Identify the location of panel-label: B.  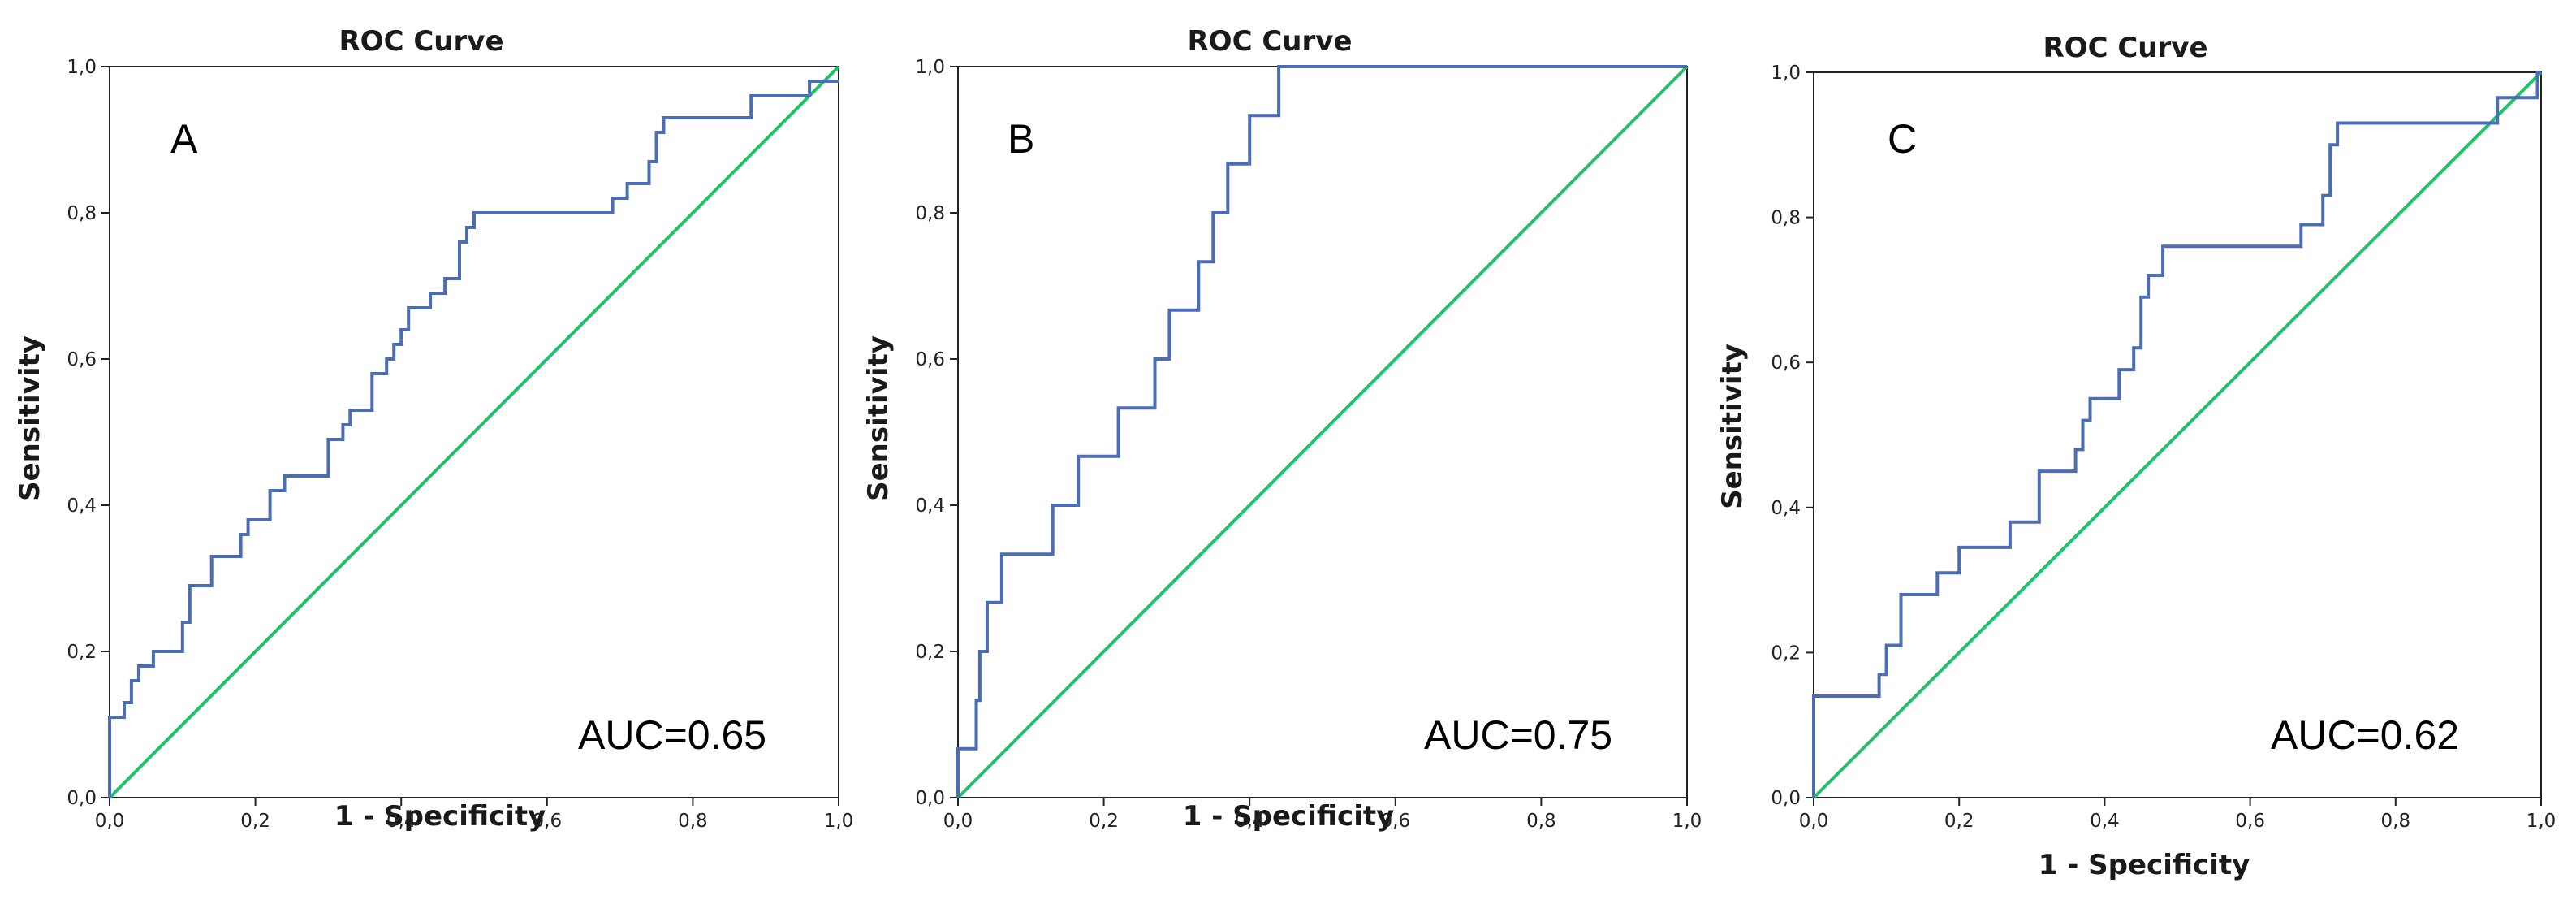
(1021, 139).